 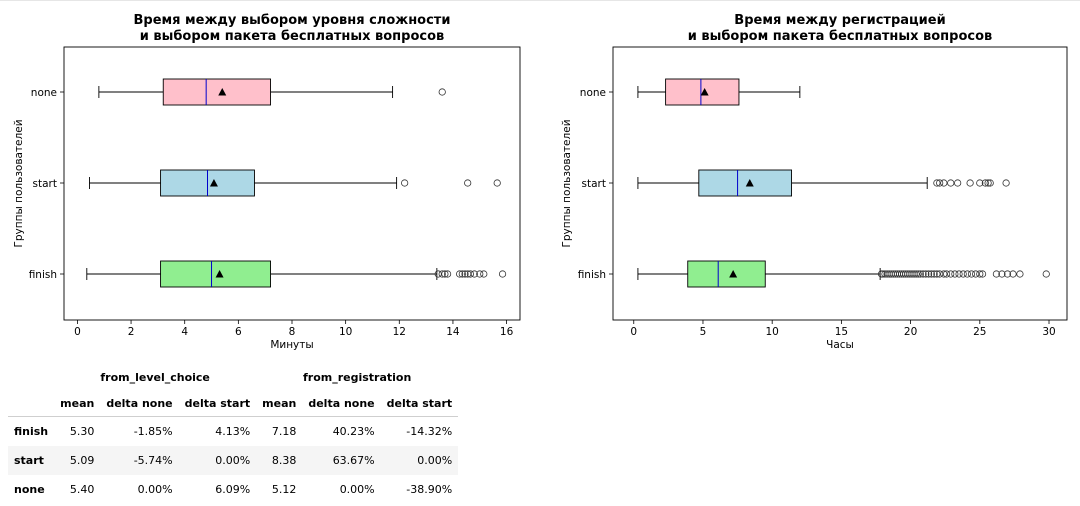 What do you see at coordinates (233, 377) in the screenshot?
I see `table-group-header-row: from_level_choice from_registration` at bounding box center [233, 377].